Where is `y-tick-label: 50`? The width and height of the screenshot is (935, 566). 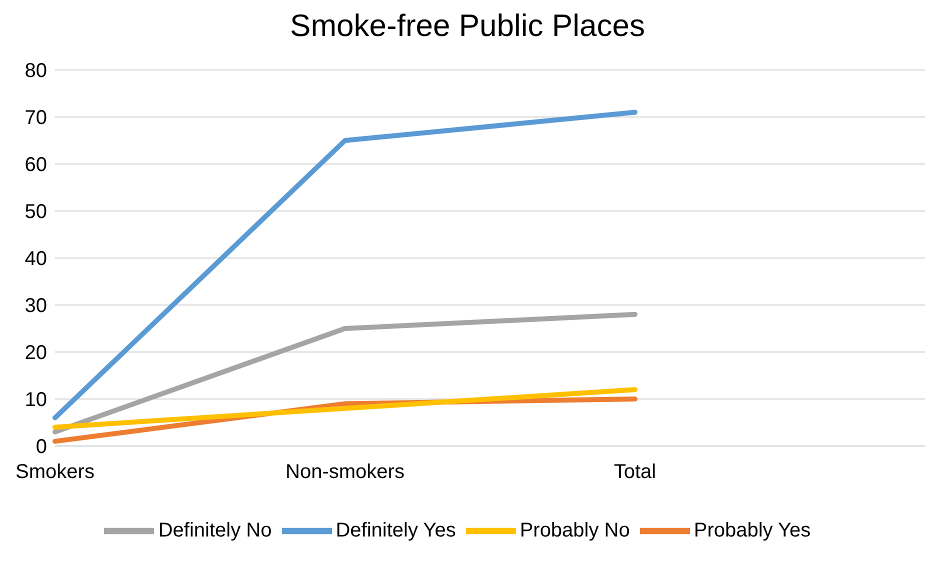
y-tick-label: 50 is located at coordinates (35, 212).